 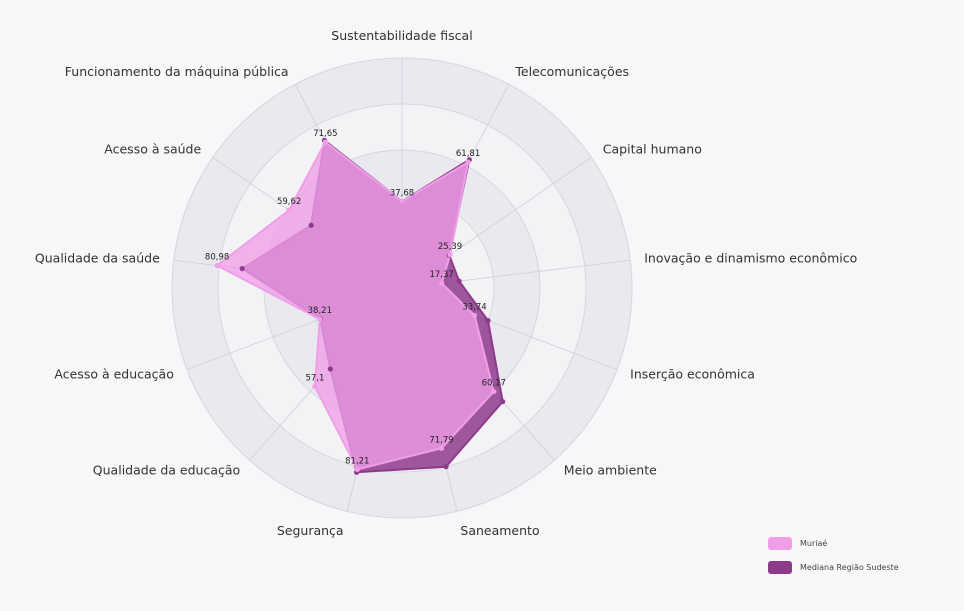 What do you see at coordinates (450, 247) in the screenshot?
I see `data-label-muriae: 25,39` at bounding box center [450, 247].